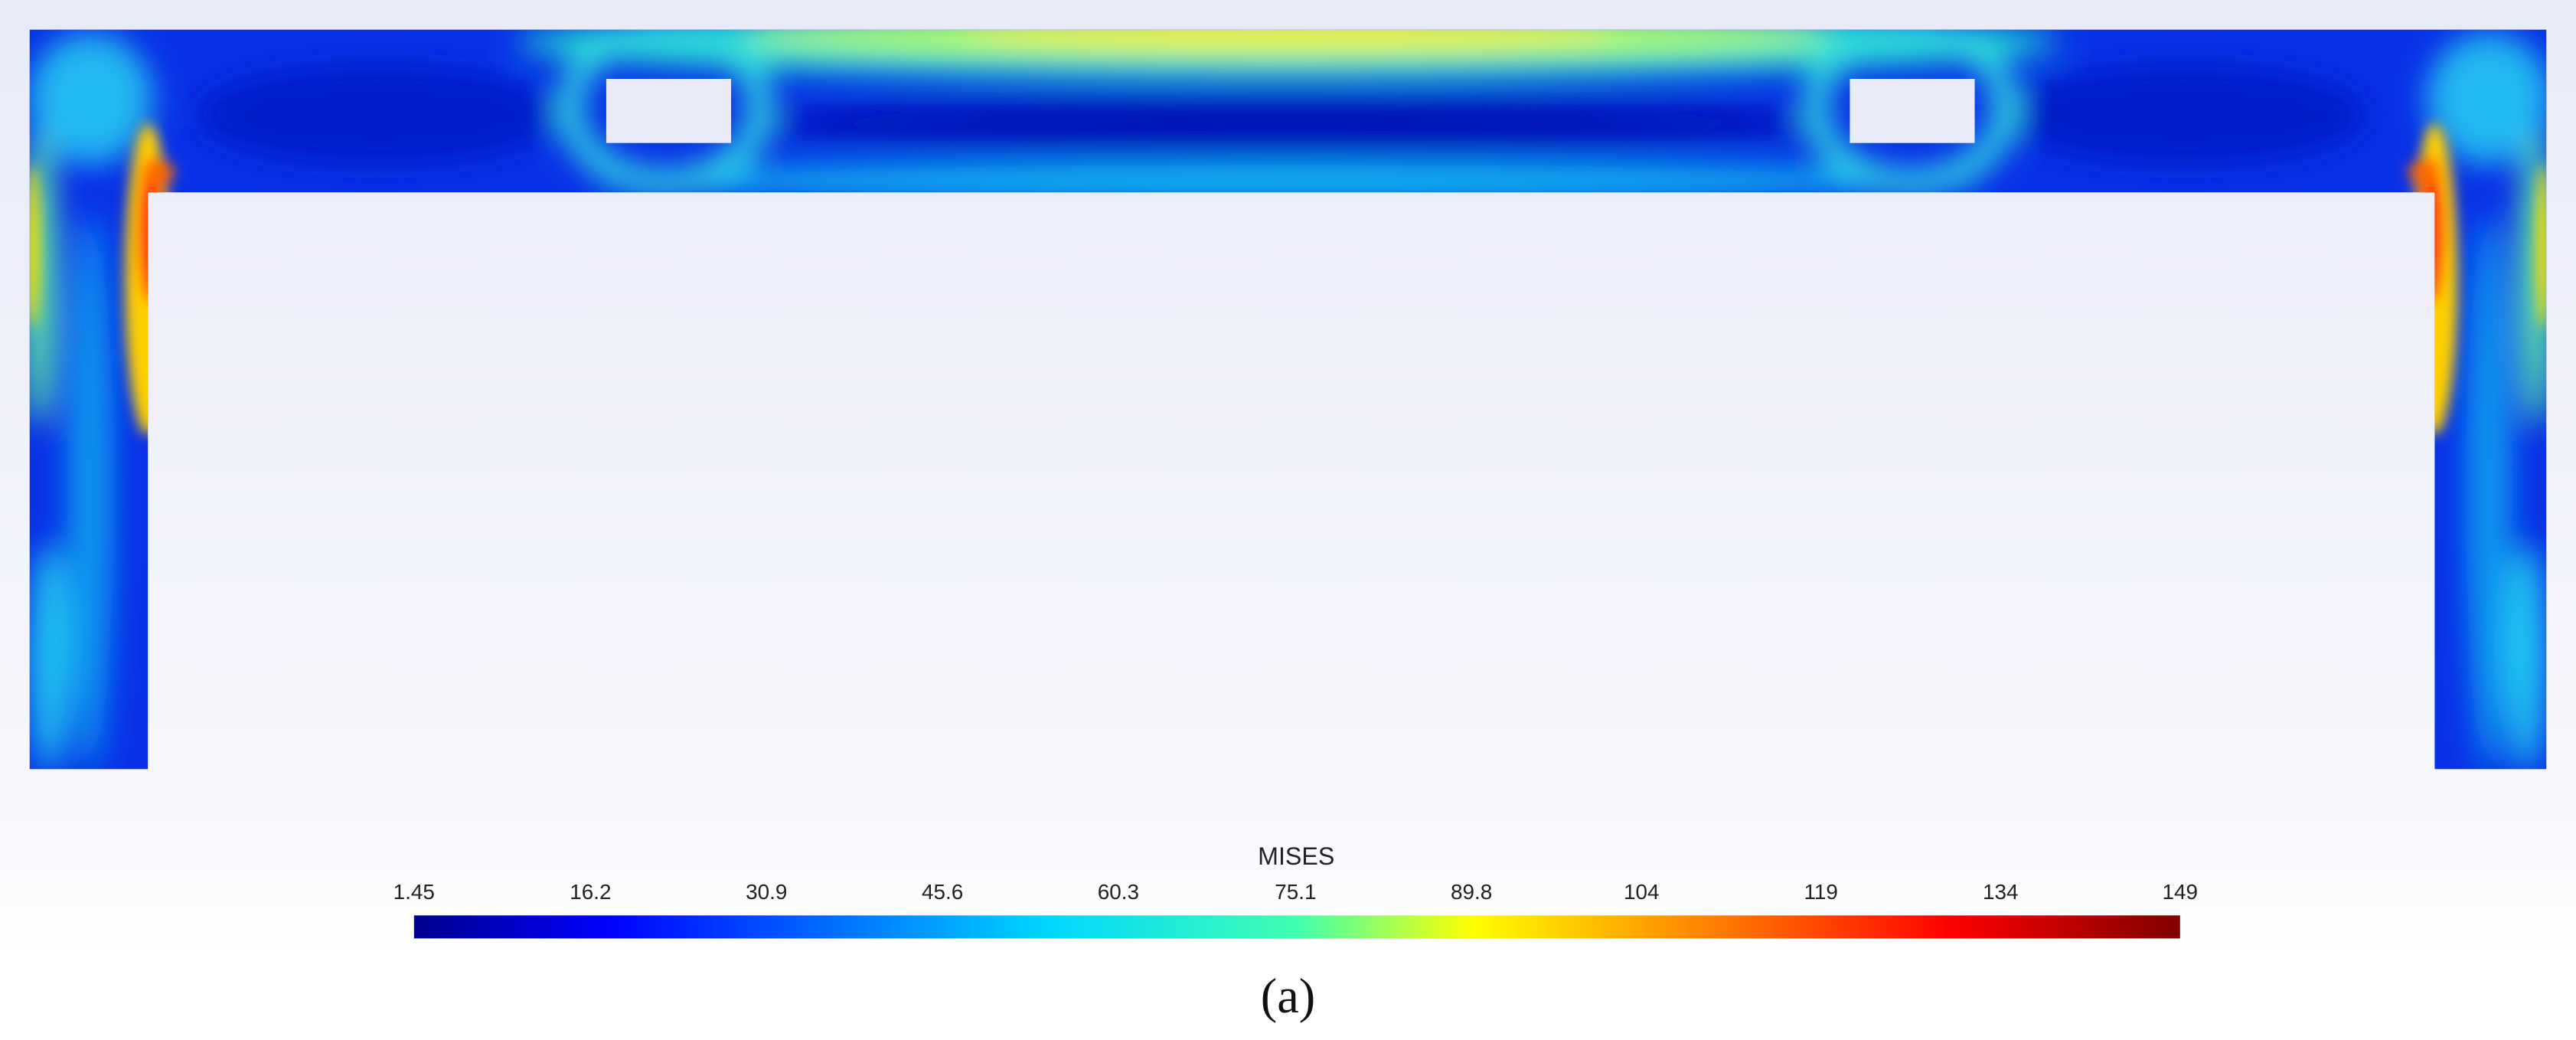  I want to click on colorbar-tick-label: 89.8, so click(1471, 892).